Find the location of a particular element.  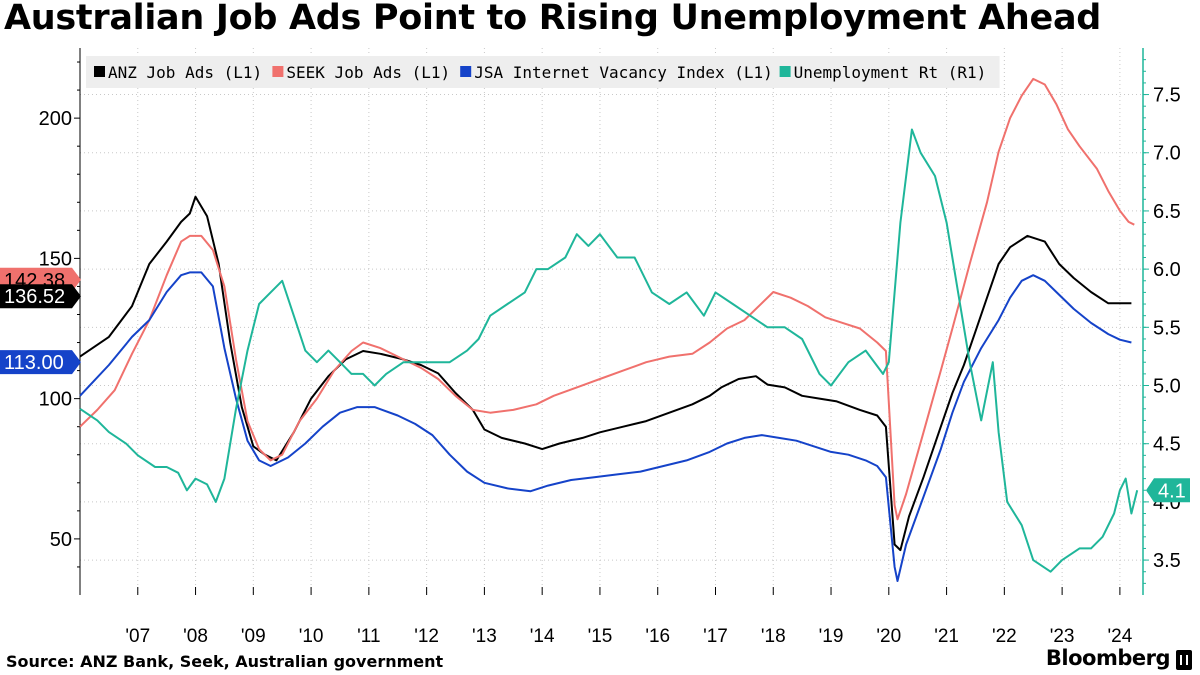

x-tick-label: '11 is located at coordinates (368, 636).